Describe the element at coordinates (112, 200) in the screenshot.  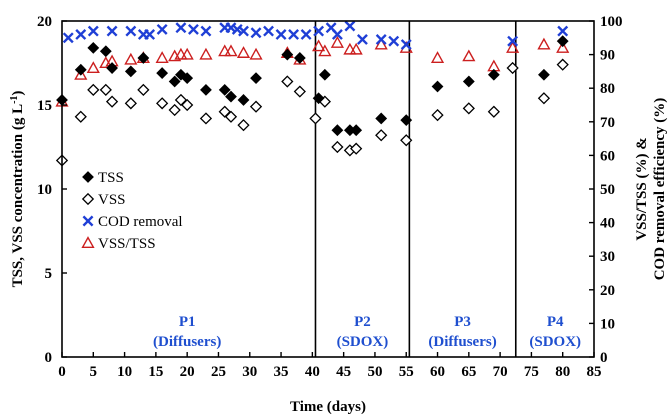
I see `legend-label: VSS` at that location.